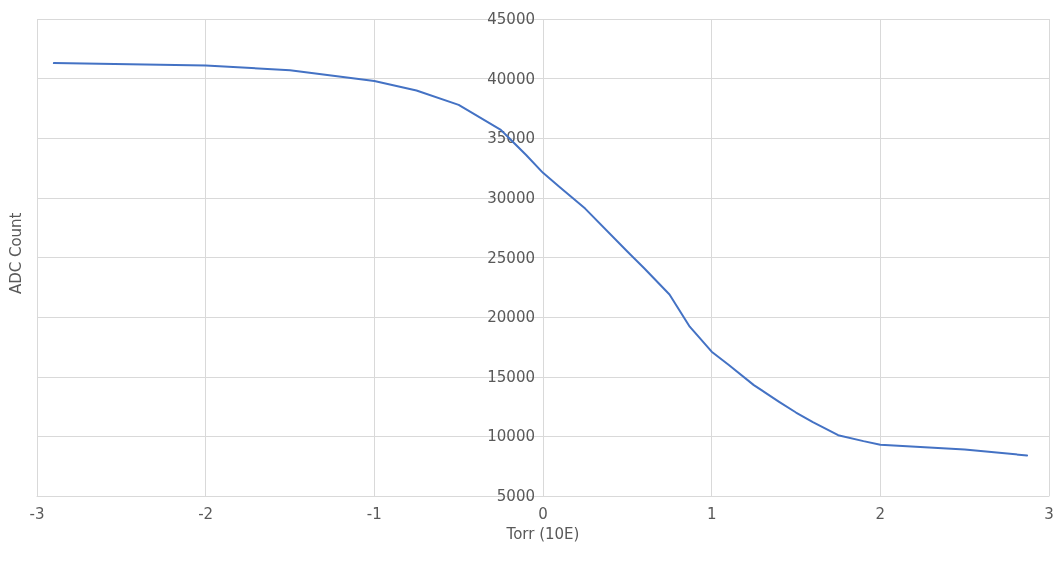  Describe the element at coordinates (880, 513) in the screenshot. I see `x-tick-label: 2` at that location.